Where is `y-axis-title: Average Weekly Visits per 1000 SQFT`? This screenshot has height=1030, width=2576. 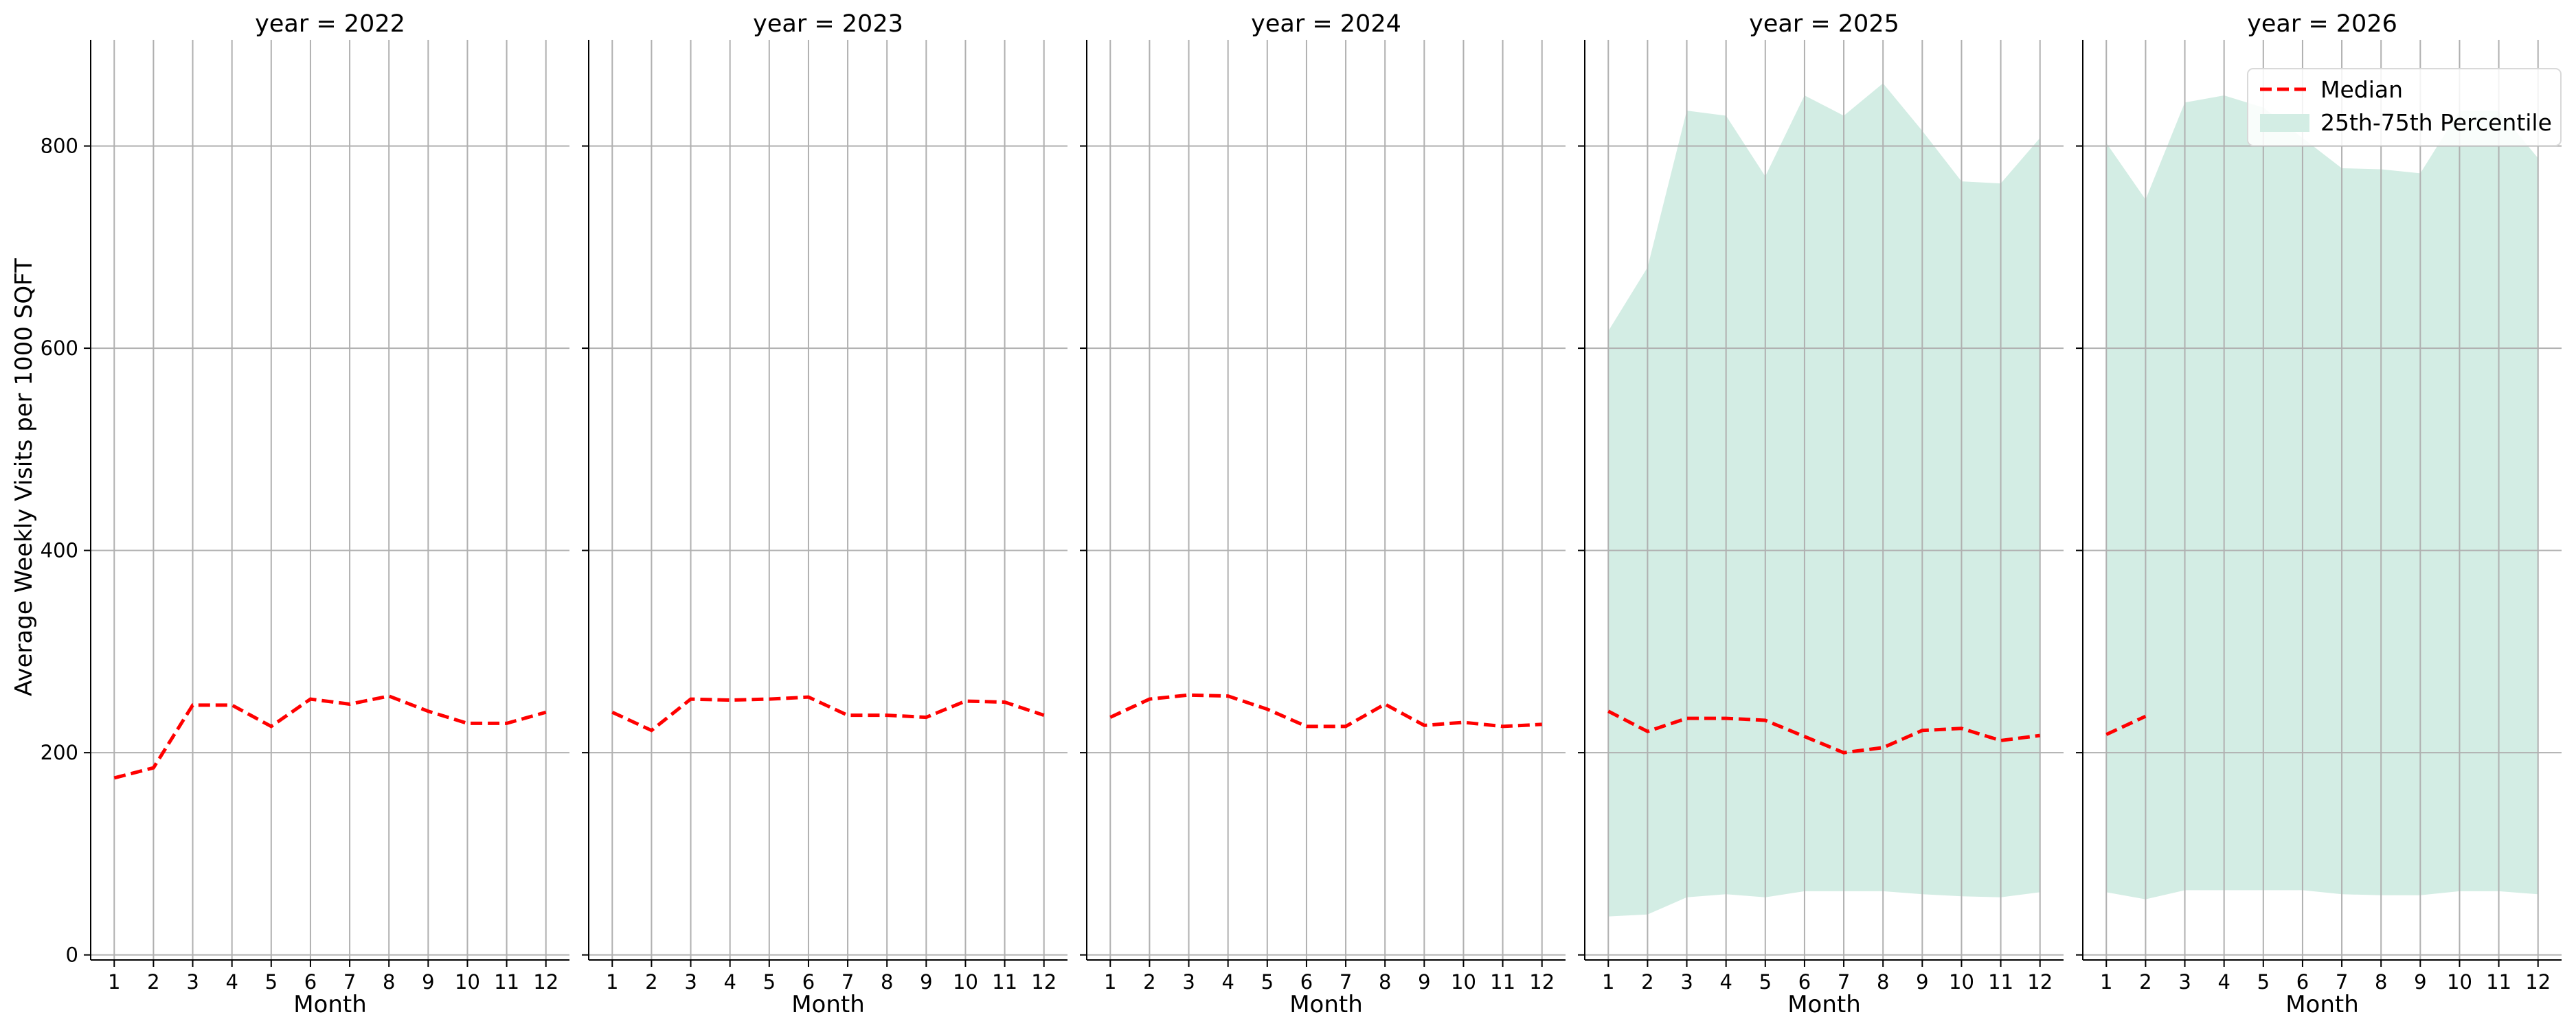
y-axis-title: Average Weekly Visits per 1000 SQFT is located at coordinates (24, 477).